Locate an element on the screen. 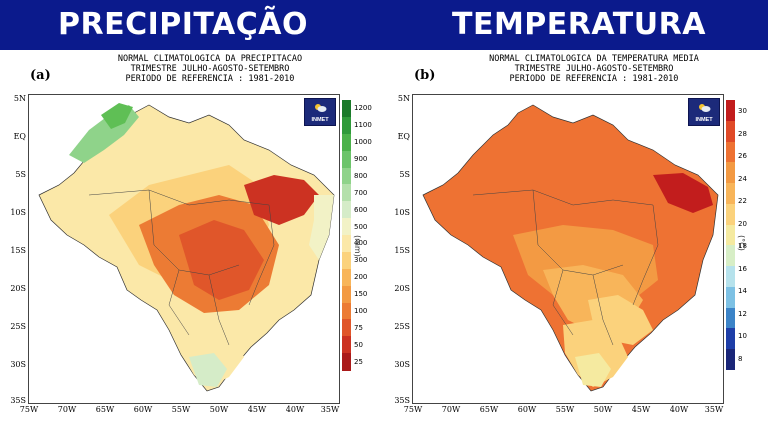 This screenshot has height=432, width=768. panel-letter: (a) is located at coordinates (40, 75).